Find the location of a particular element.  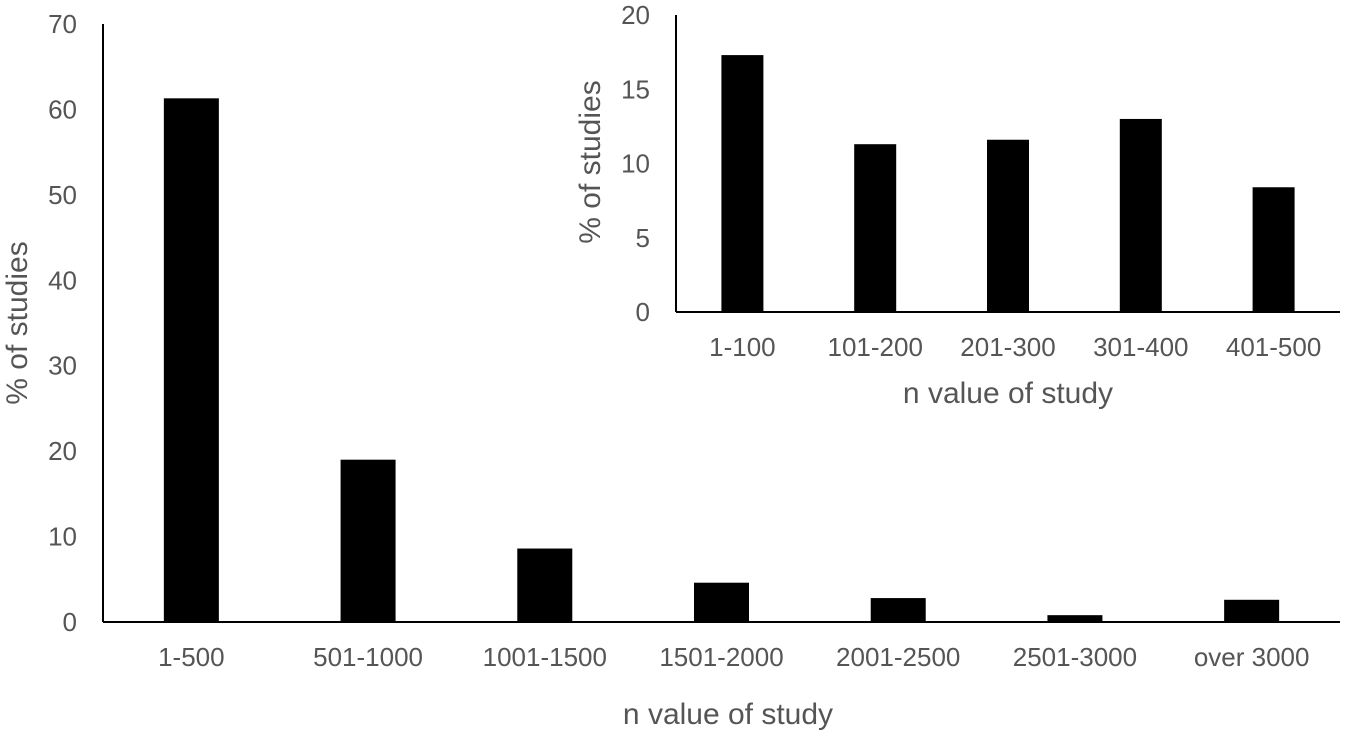

main-y-tick-label: 40 is located at coordinates (62, 280).